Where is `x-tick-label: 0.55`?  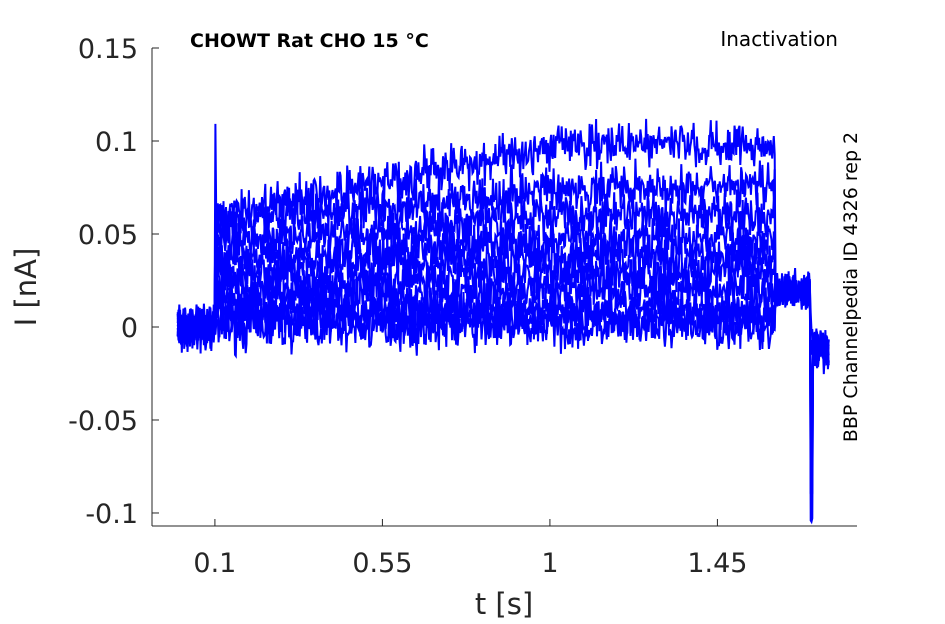 x-tick-label: 0.55 is located at coordinates (382, 563).